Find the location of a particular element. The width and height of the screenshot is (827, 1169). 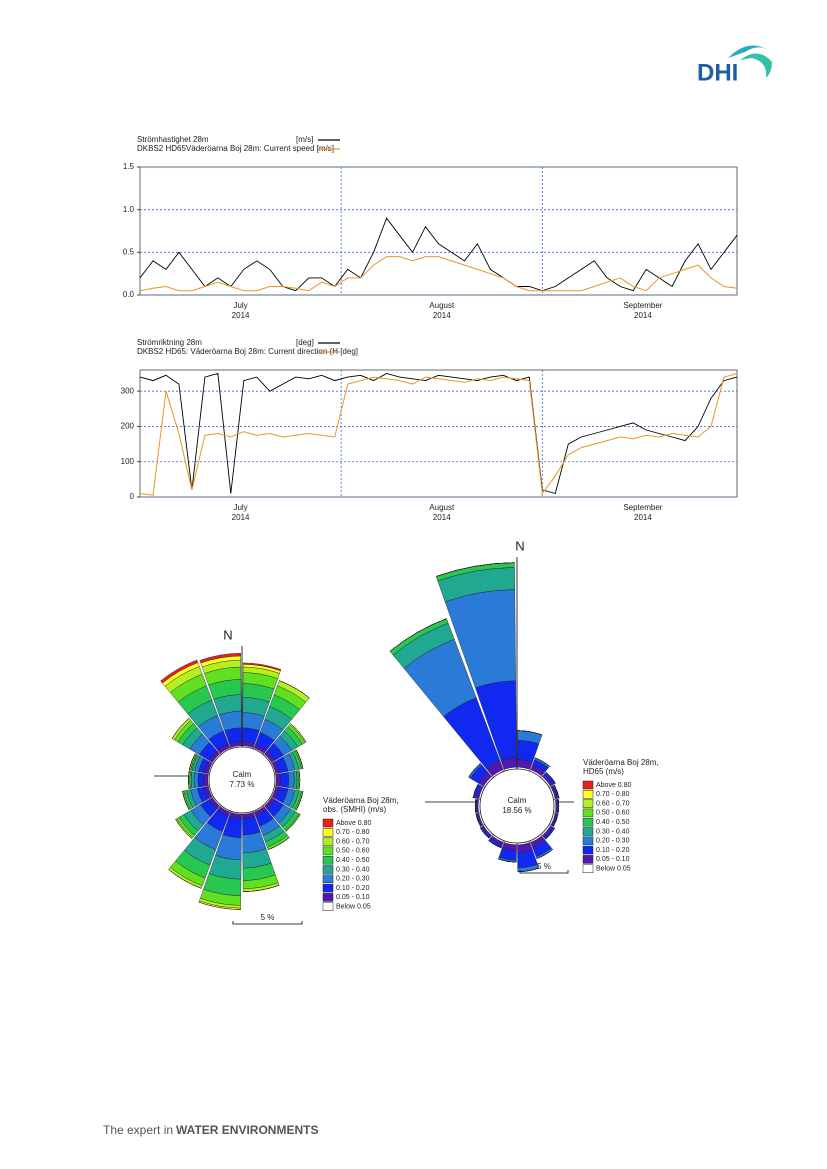

calm-circle is located at coordinates (242, 780).